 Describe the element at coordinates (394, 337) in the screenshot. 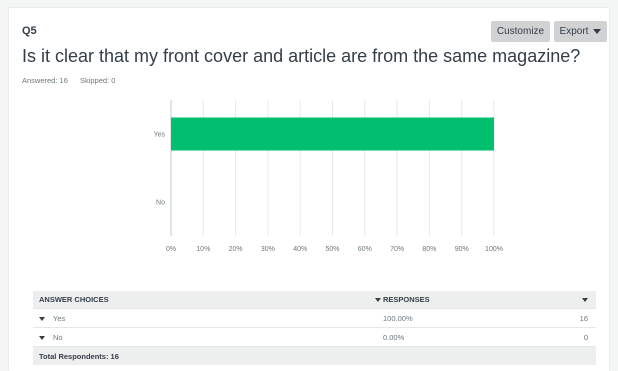

I see `row-percent: 0.00%` at that location.